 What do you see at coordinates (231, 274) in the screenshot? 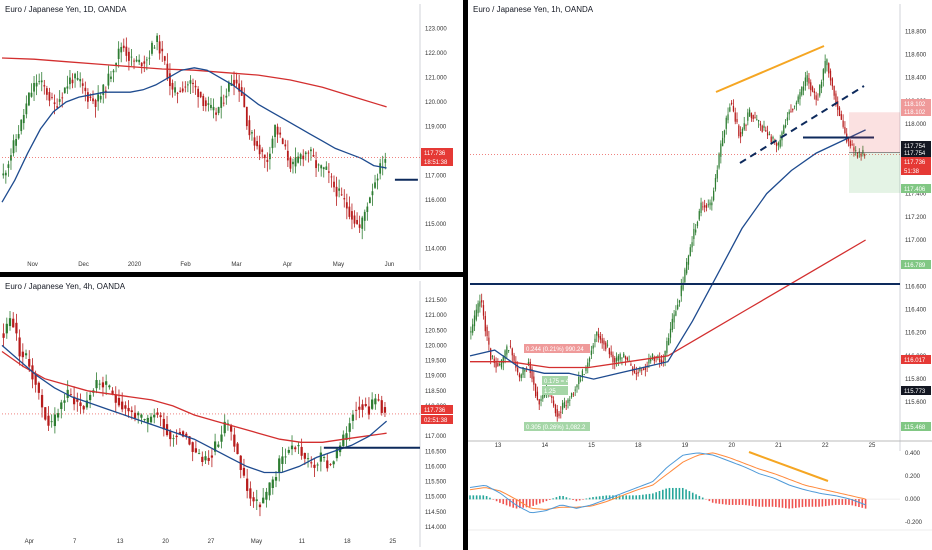
I see `panel-divider-horizontal` at bounding box center [231, 274].